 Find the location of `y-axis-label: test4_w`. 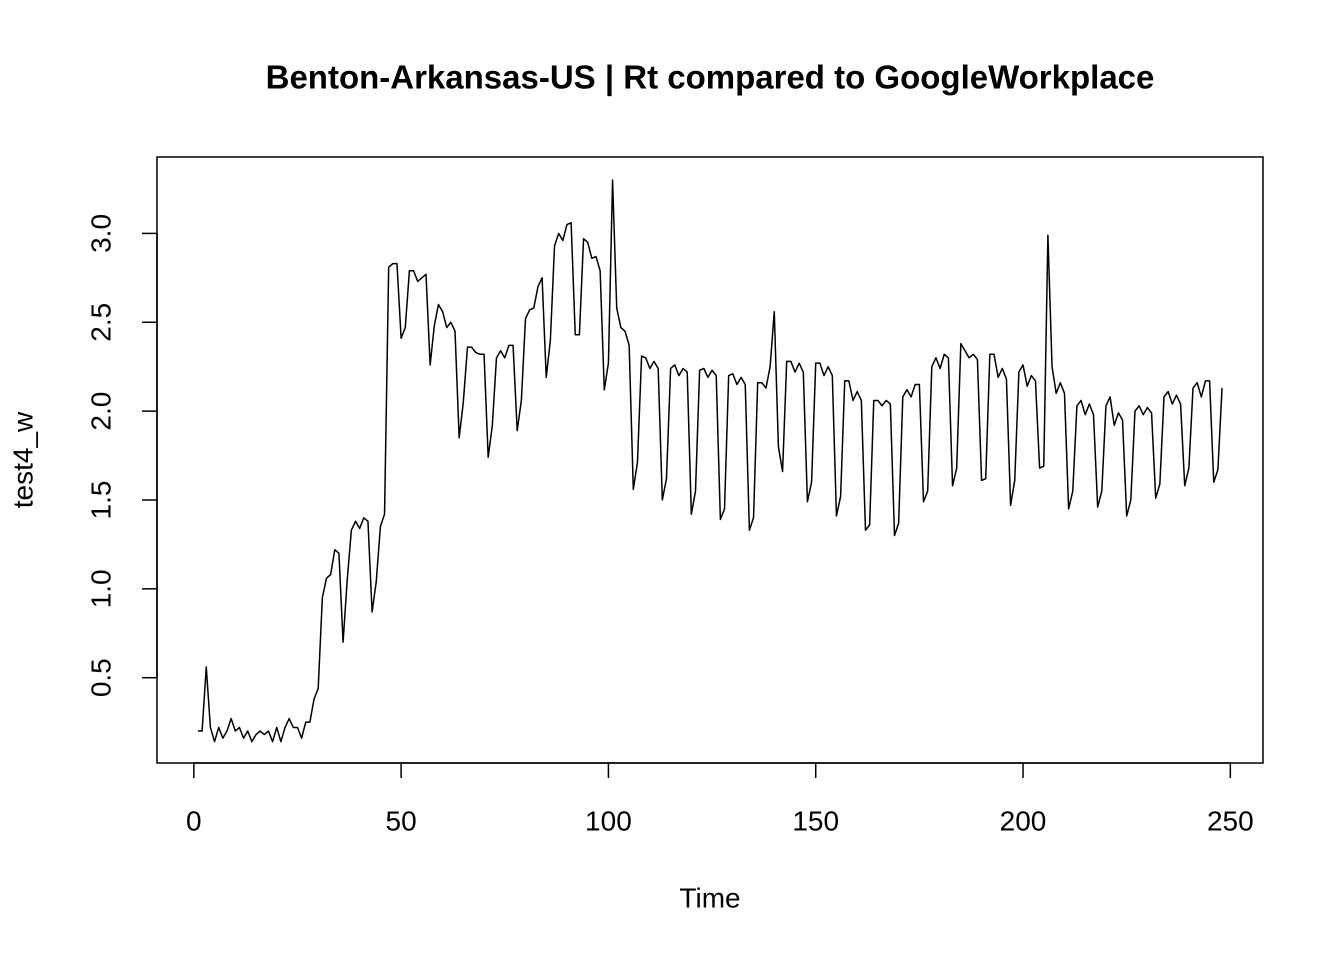

y-axis-label: test4_w is located at coordinates (22, 459).